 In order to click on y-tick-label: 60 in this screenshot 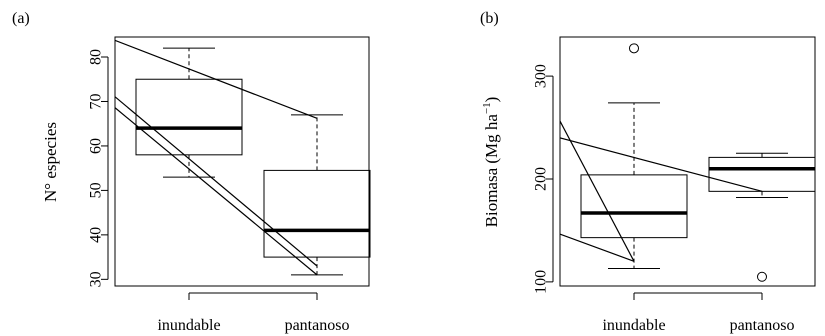, I will do `click(96, 146)`.